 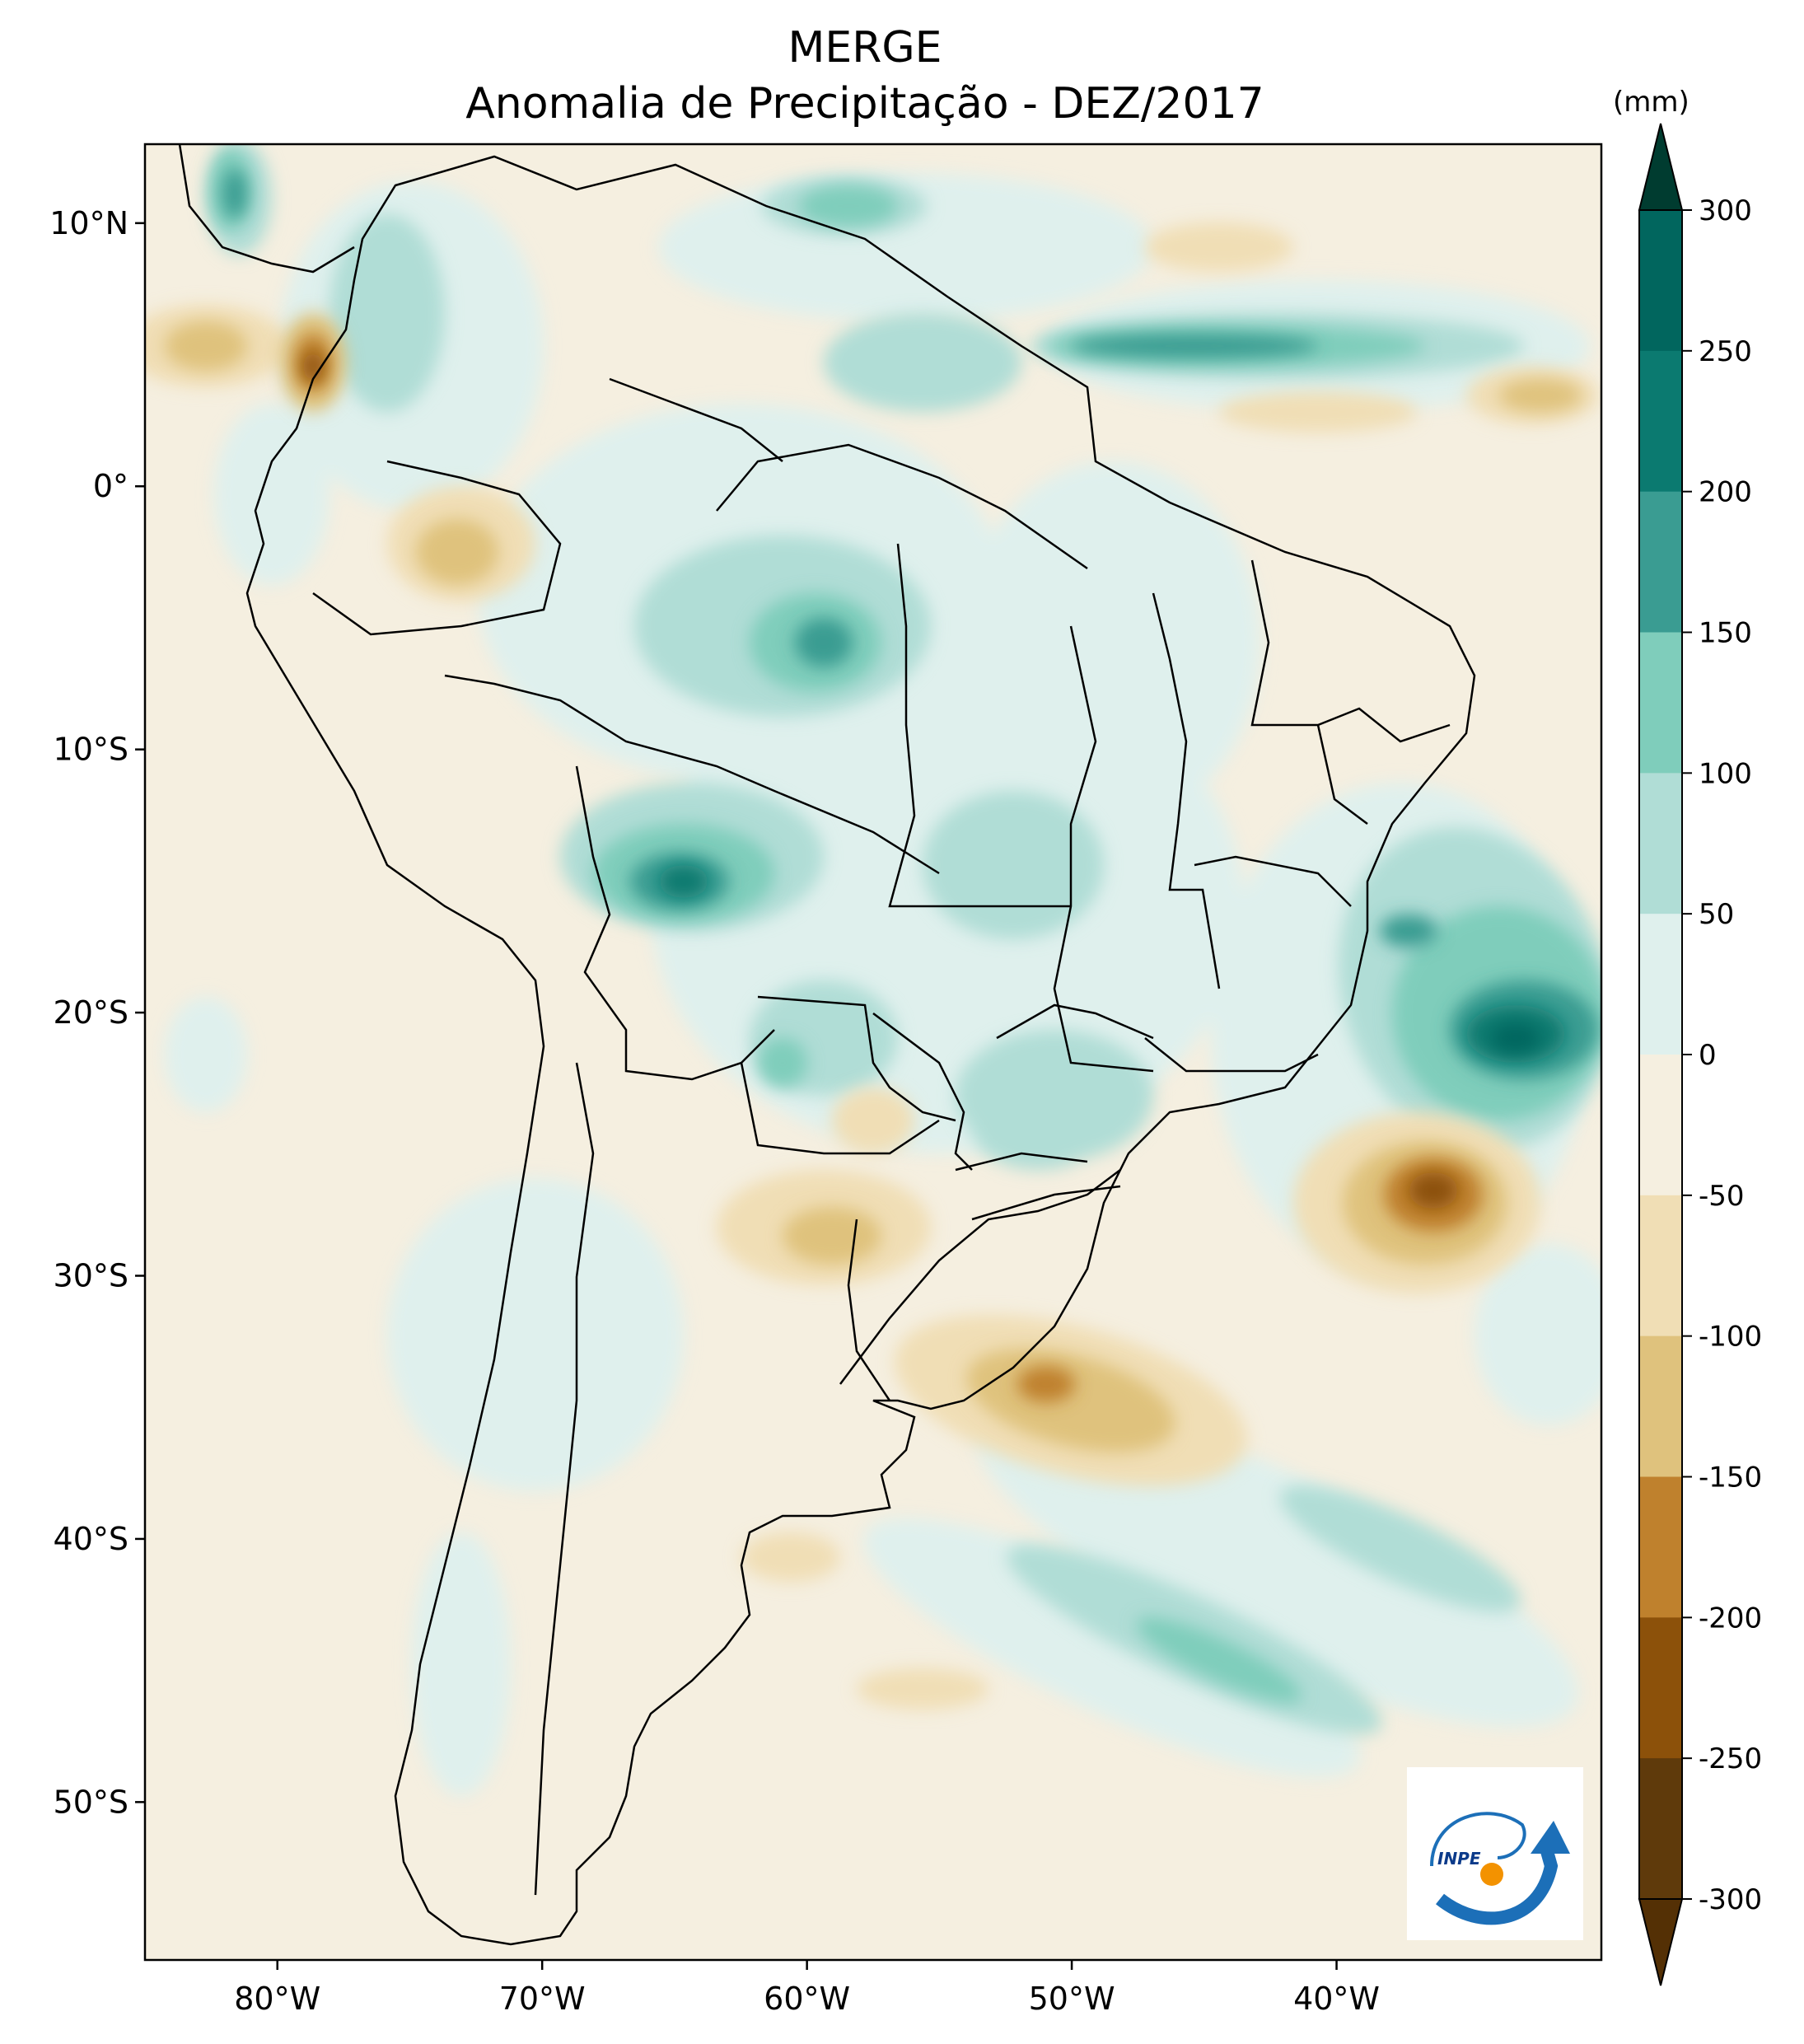 I want to click on colorbar-tick-label: -200, so click(x=1730, y=1618).